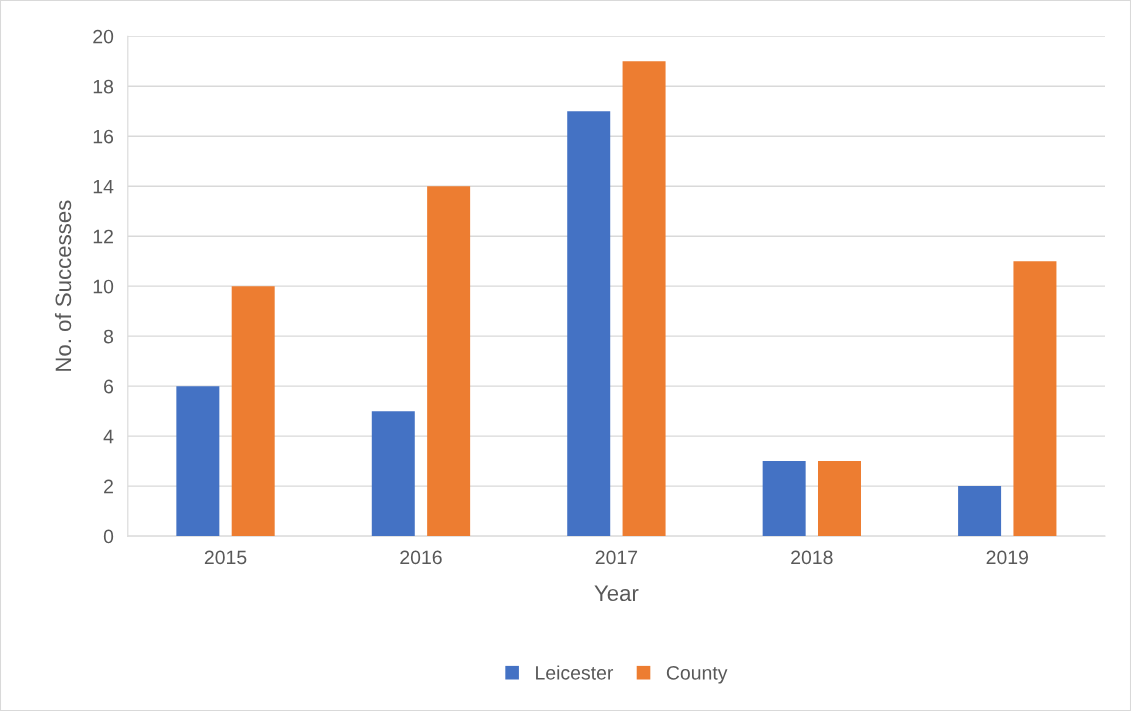 Image resolution: width=1131 pixels, height=711 pixels. Describe the element at coordinates (103, 36) in the screenshot. I see `y-tick-label: 20` at that location.